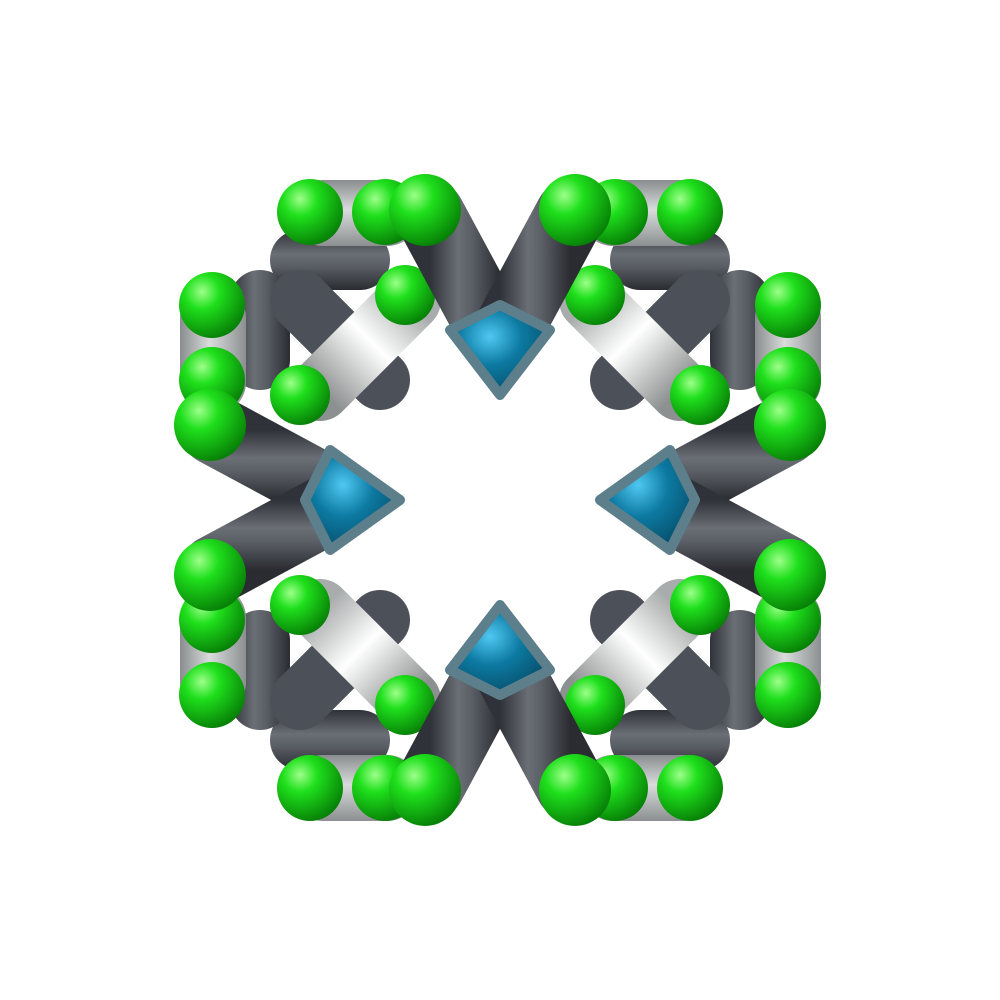 The image size is (1000, 1000). I want to click on top-right-corner, so click(700, 297).